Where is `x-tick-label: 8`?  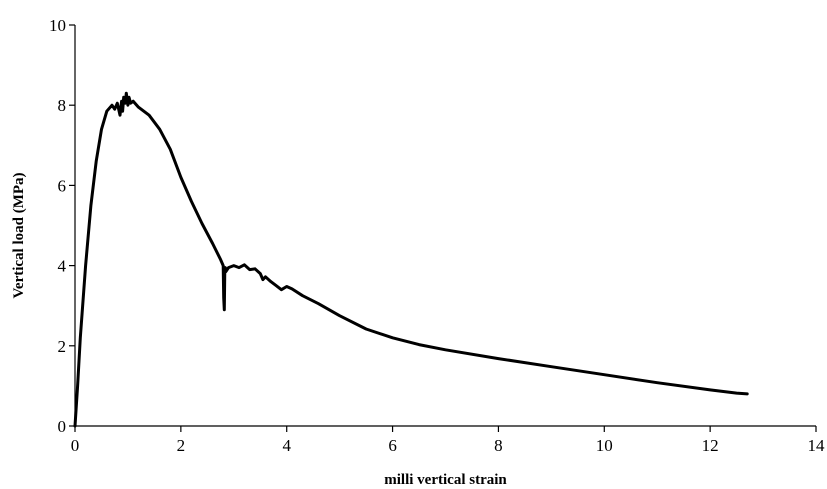 x-tick-label: 8 is located at coordinates (498, 445).